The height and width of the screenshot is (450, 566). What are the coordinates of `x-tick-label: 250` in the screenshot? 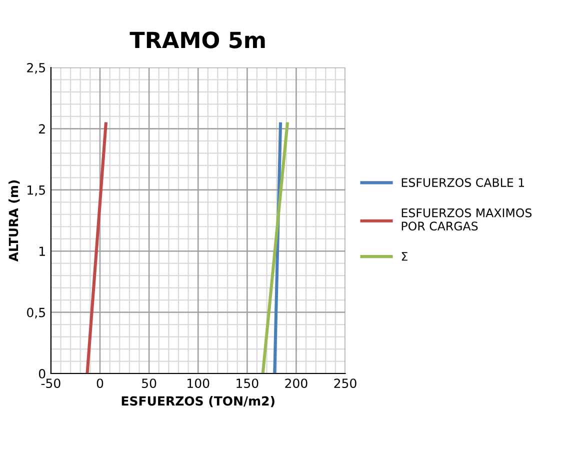 It's located at (345, 383).